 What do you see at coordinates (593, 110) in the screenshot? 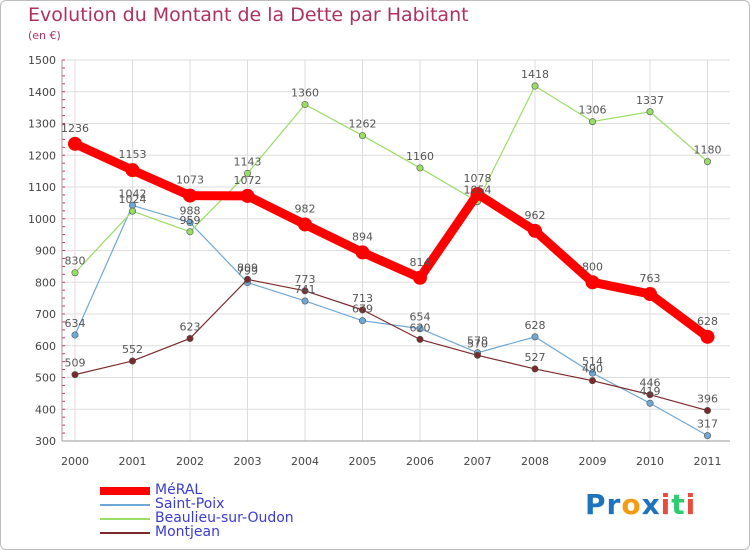
I see `data-label: 1306` at bounding box center [593, 110].